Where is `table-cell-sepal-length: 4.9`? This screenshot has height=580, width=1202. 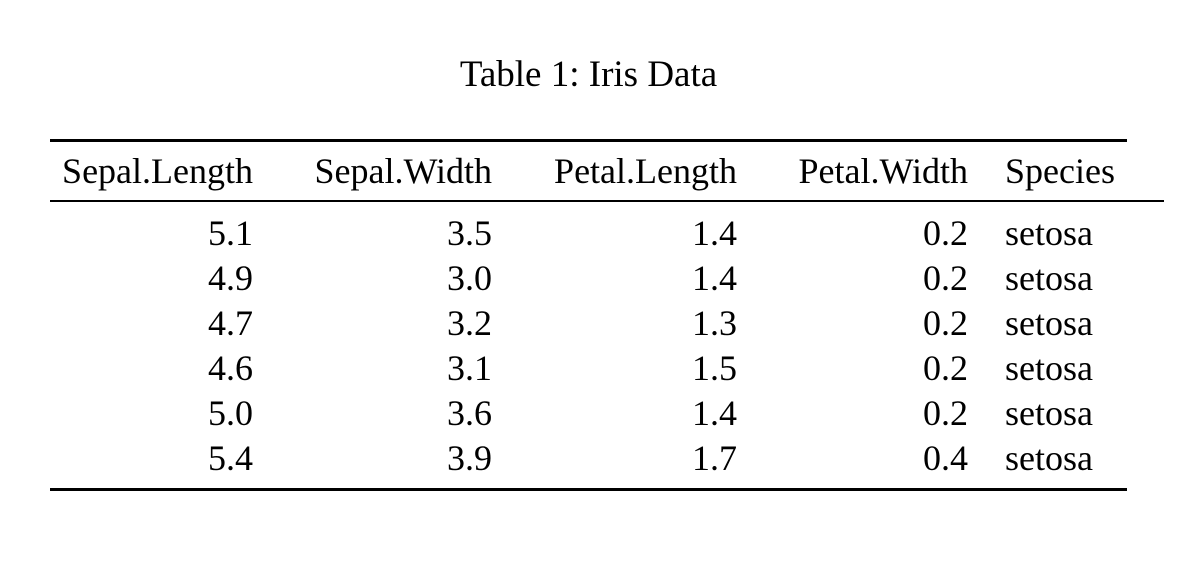
table-cell-sepal-length: 4.9 is located at coordinates (230, 277).